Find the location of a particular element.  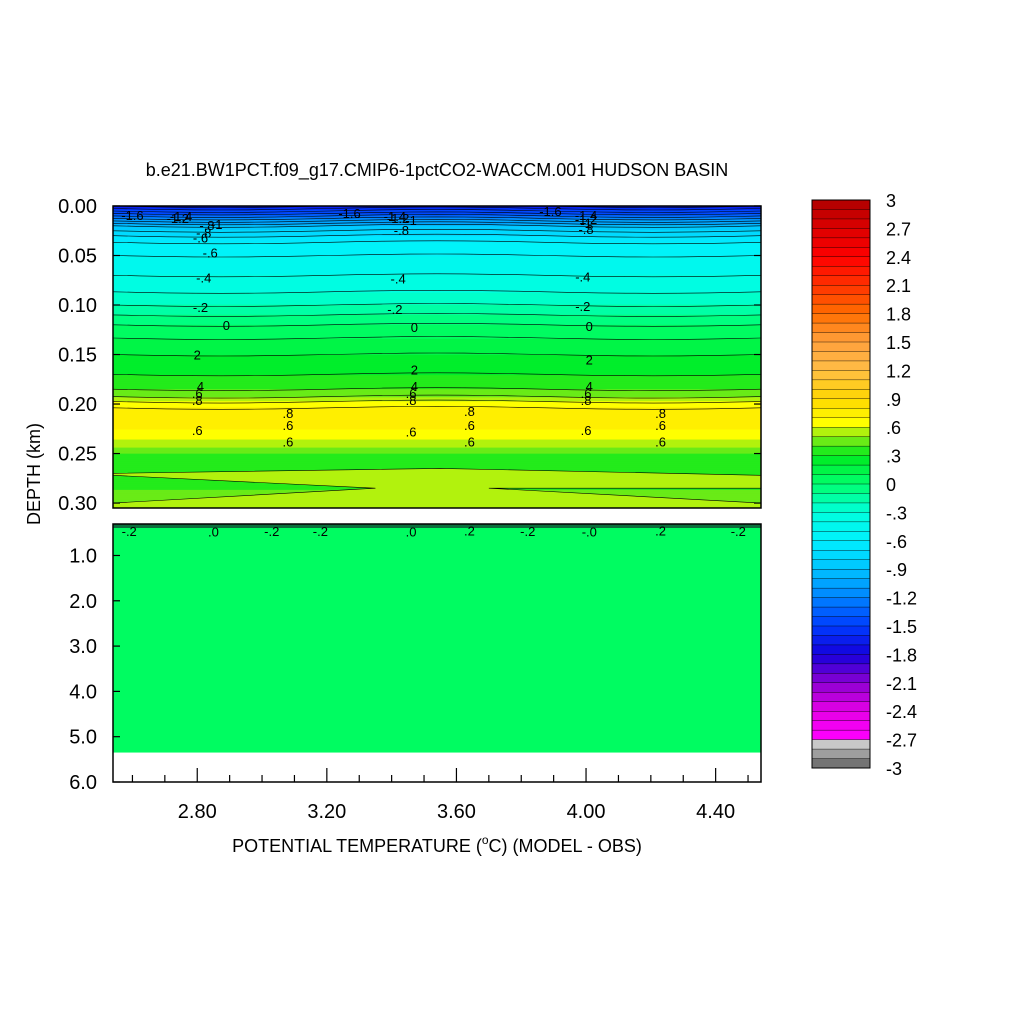

colorbar-label: -2.1 is located at coordinates (901, 684).